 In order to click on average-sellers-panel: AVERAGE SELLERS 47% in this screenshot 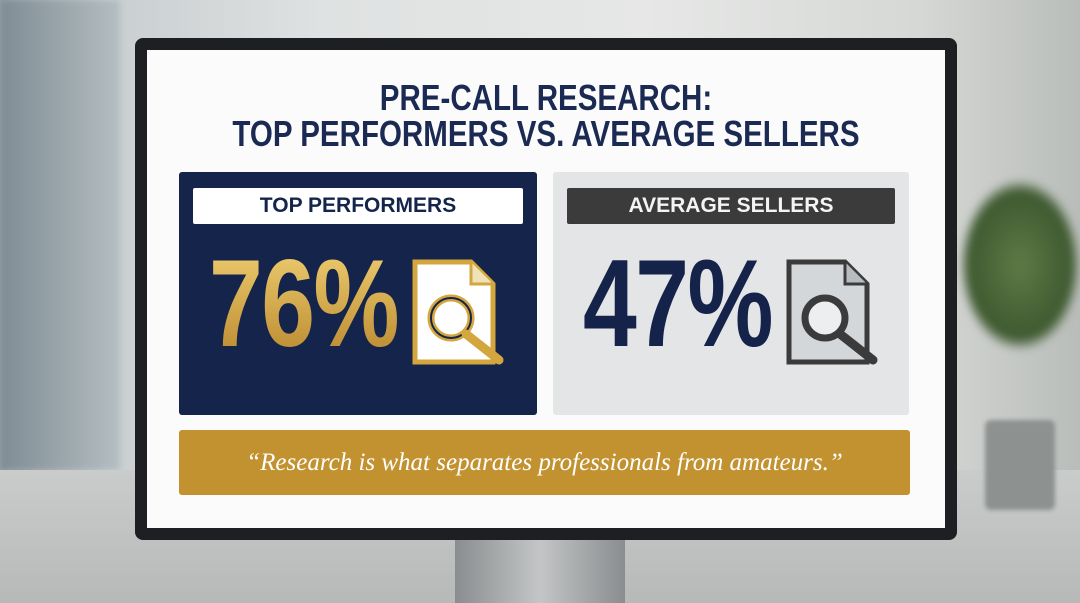, I will do `click(731, 293)`.